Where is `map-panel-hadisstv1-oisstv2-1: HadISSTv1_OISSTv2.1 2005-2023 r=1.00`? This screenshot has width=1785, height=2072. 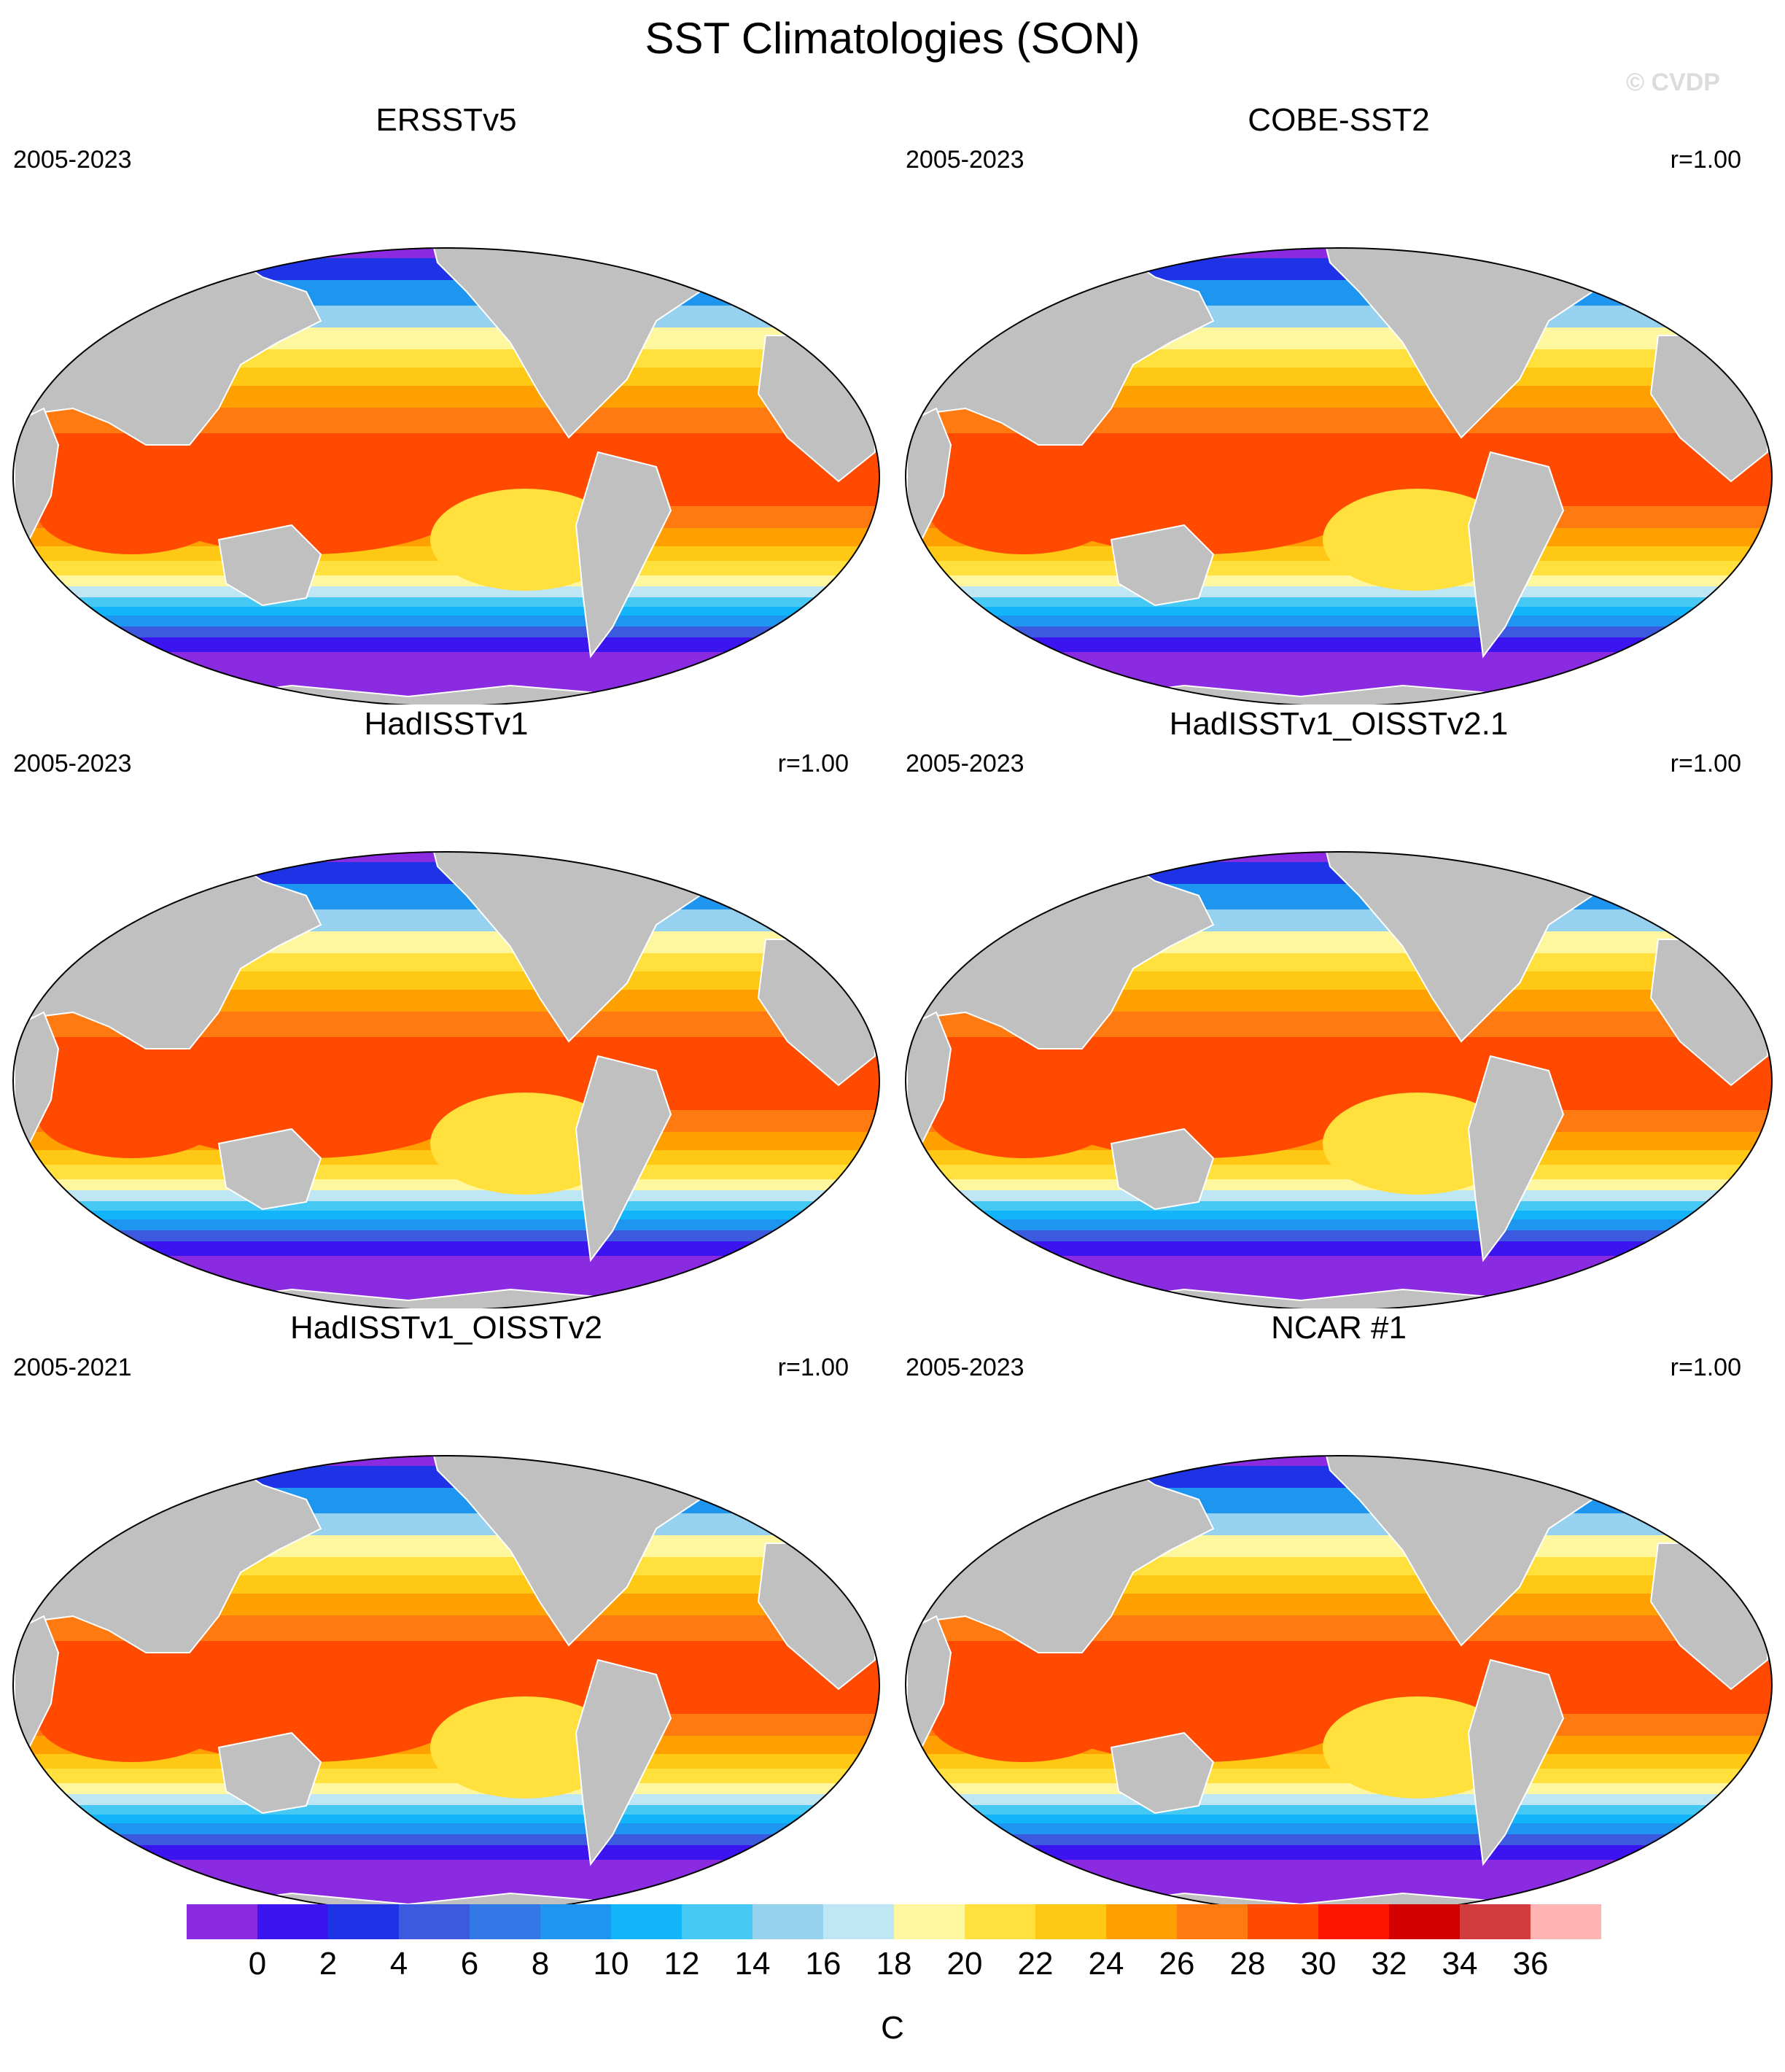 map-panel-hadisstv1-oisstv2-1: HadISSTv1_OISSTv2.1 2005-2023 r=1.00 is located at coordinates (1338, 1007).